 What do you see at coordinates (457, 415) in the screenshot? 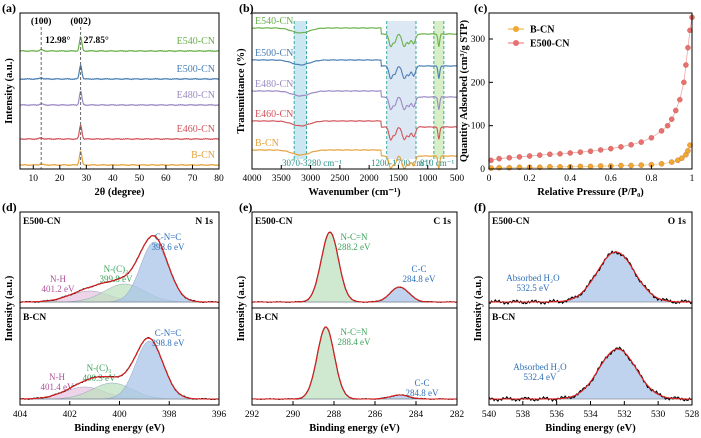
I see `panel-e-xtick-label: 282` at bounding box center [457, 415].